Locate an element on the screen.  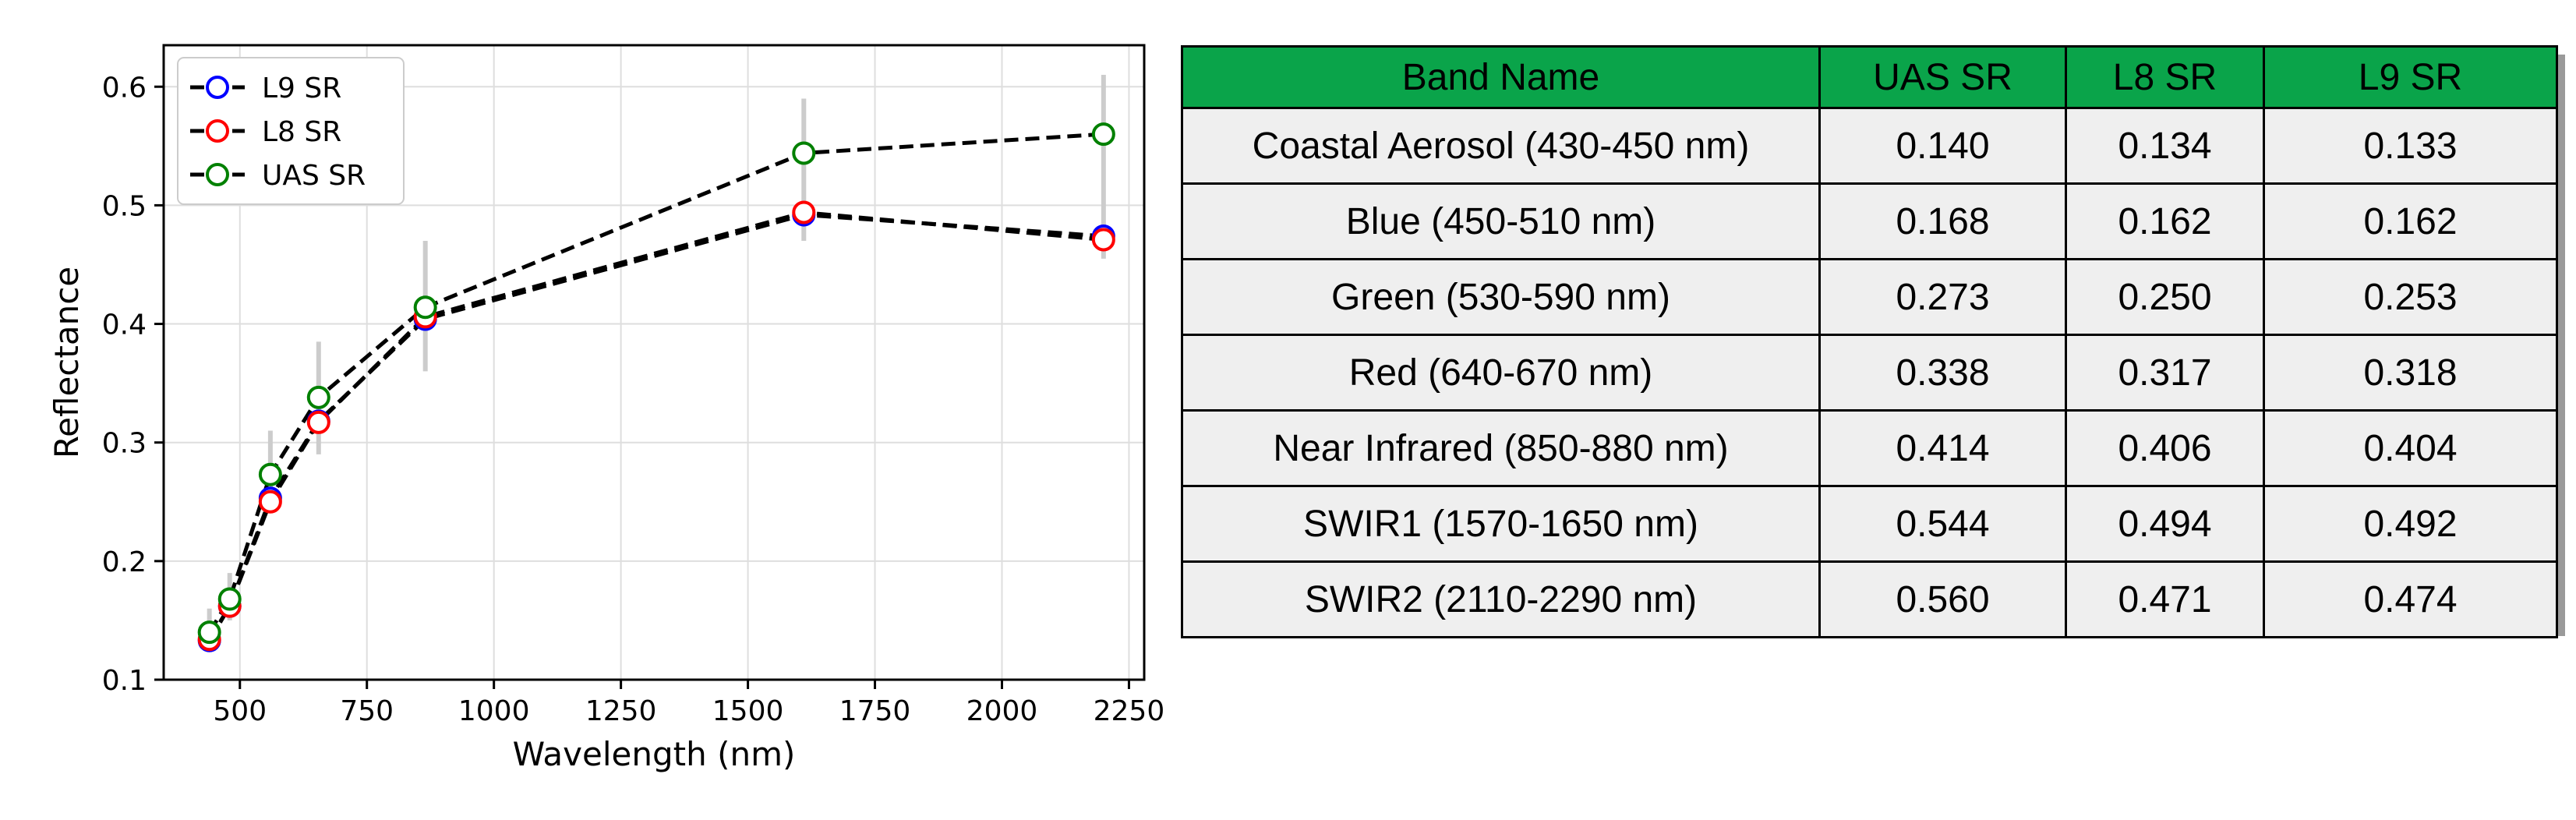
x-tick-label: 1500 is located at coordinates (748, 711).